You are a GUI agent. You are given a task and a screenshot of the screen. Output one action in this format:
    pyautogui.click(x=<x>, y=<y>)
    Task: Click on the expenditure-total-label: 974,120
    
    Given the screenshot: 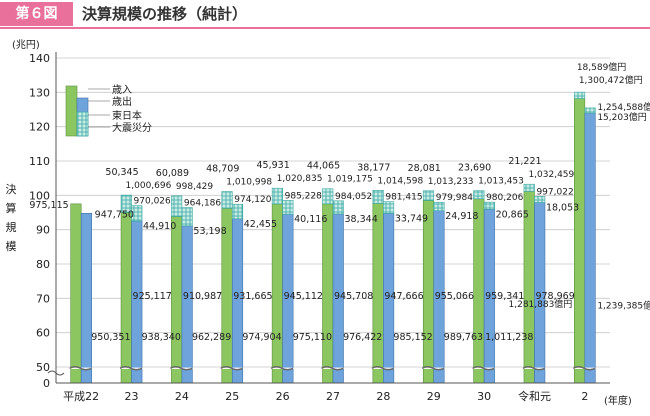 What is the action you would take?
    pyautogui.click(x=252, y=200)
    